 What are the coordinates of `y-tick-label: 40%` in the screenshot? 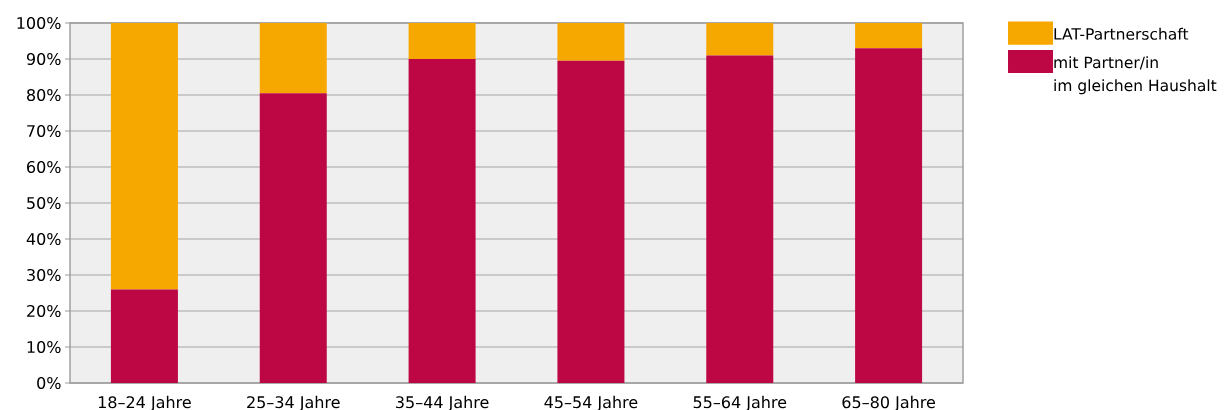 It's located at (43, 239).